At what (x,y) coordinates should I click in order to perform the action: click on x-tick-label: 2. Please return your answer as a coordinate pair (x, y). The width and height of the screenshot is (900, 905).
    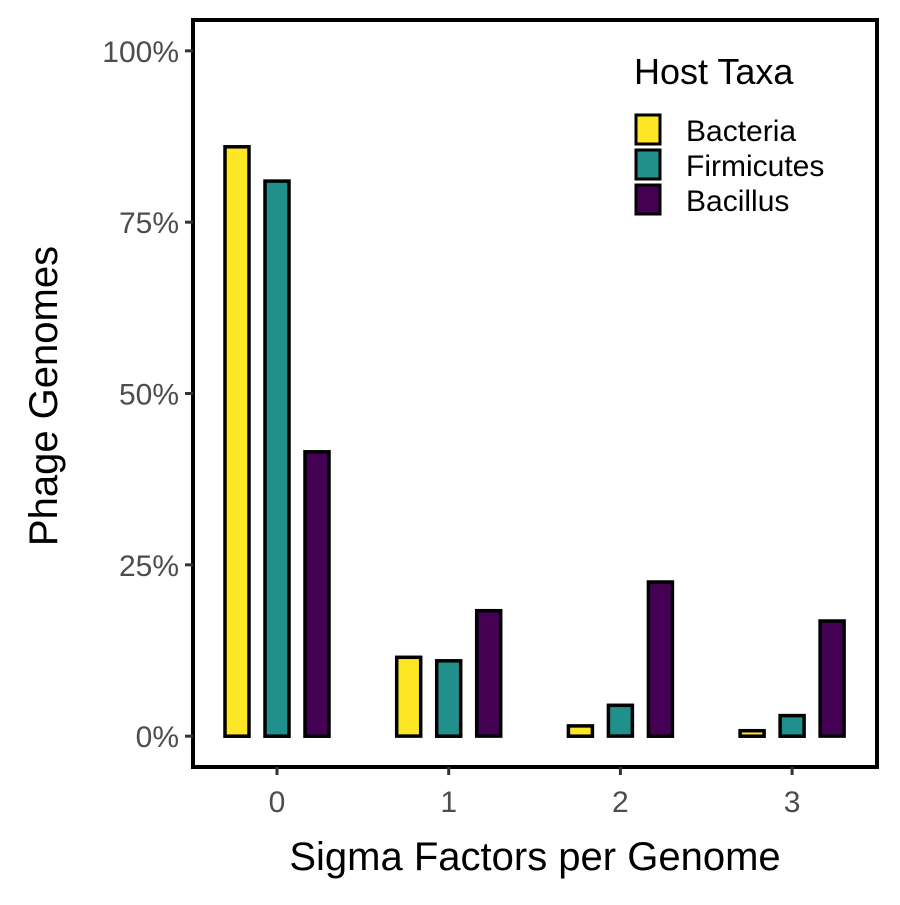
    Looking at the image, I should click on (620, 802).